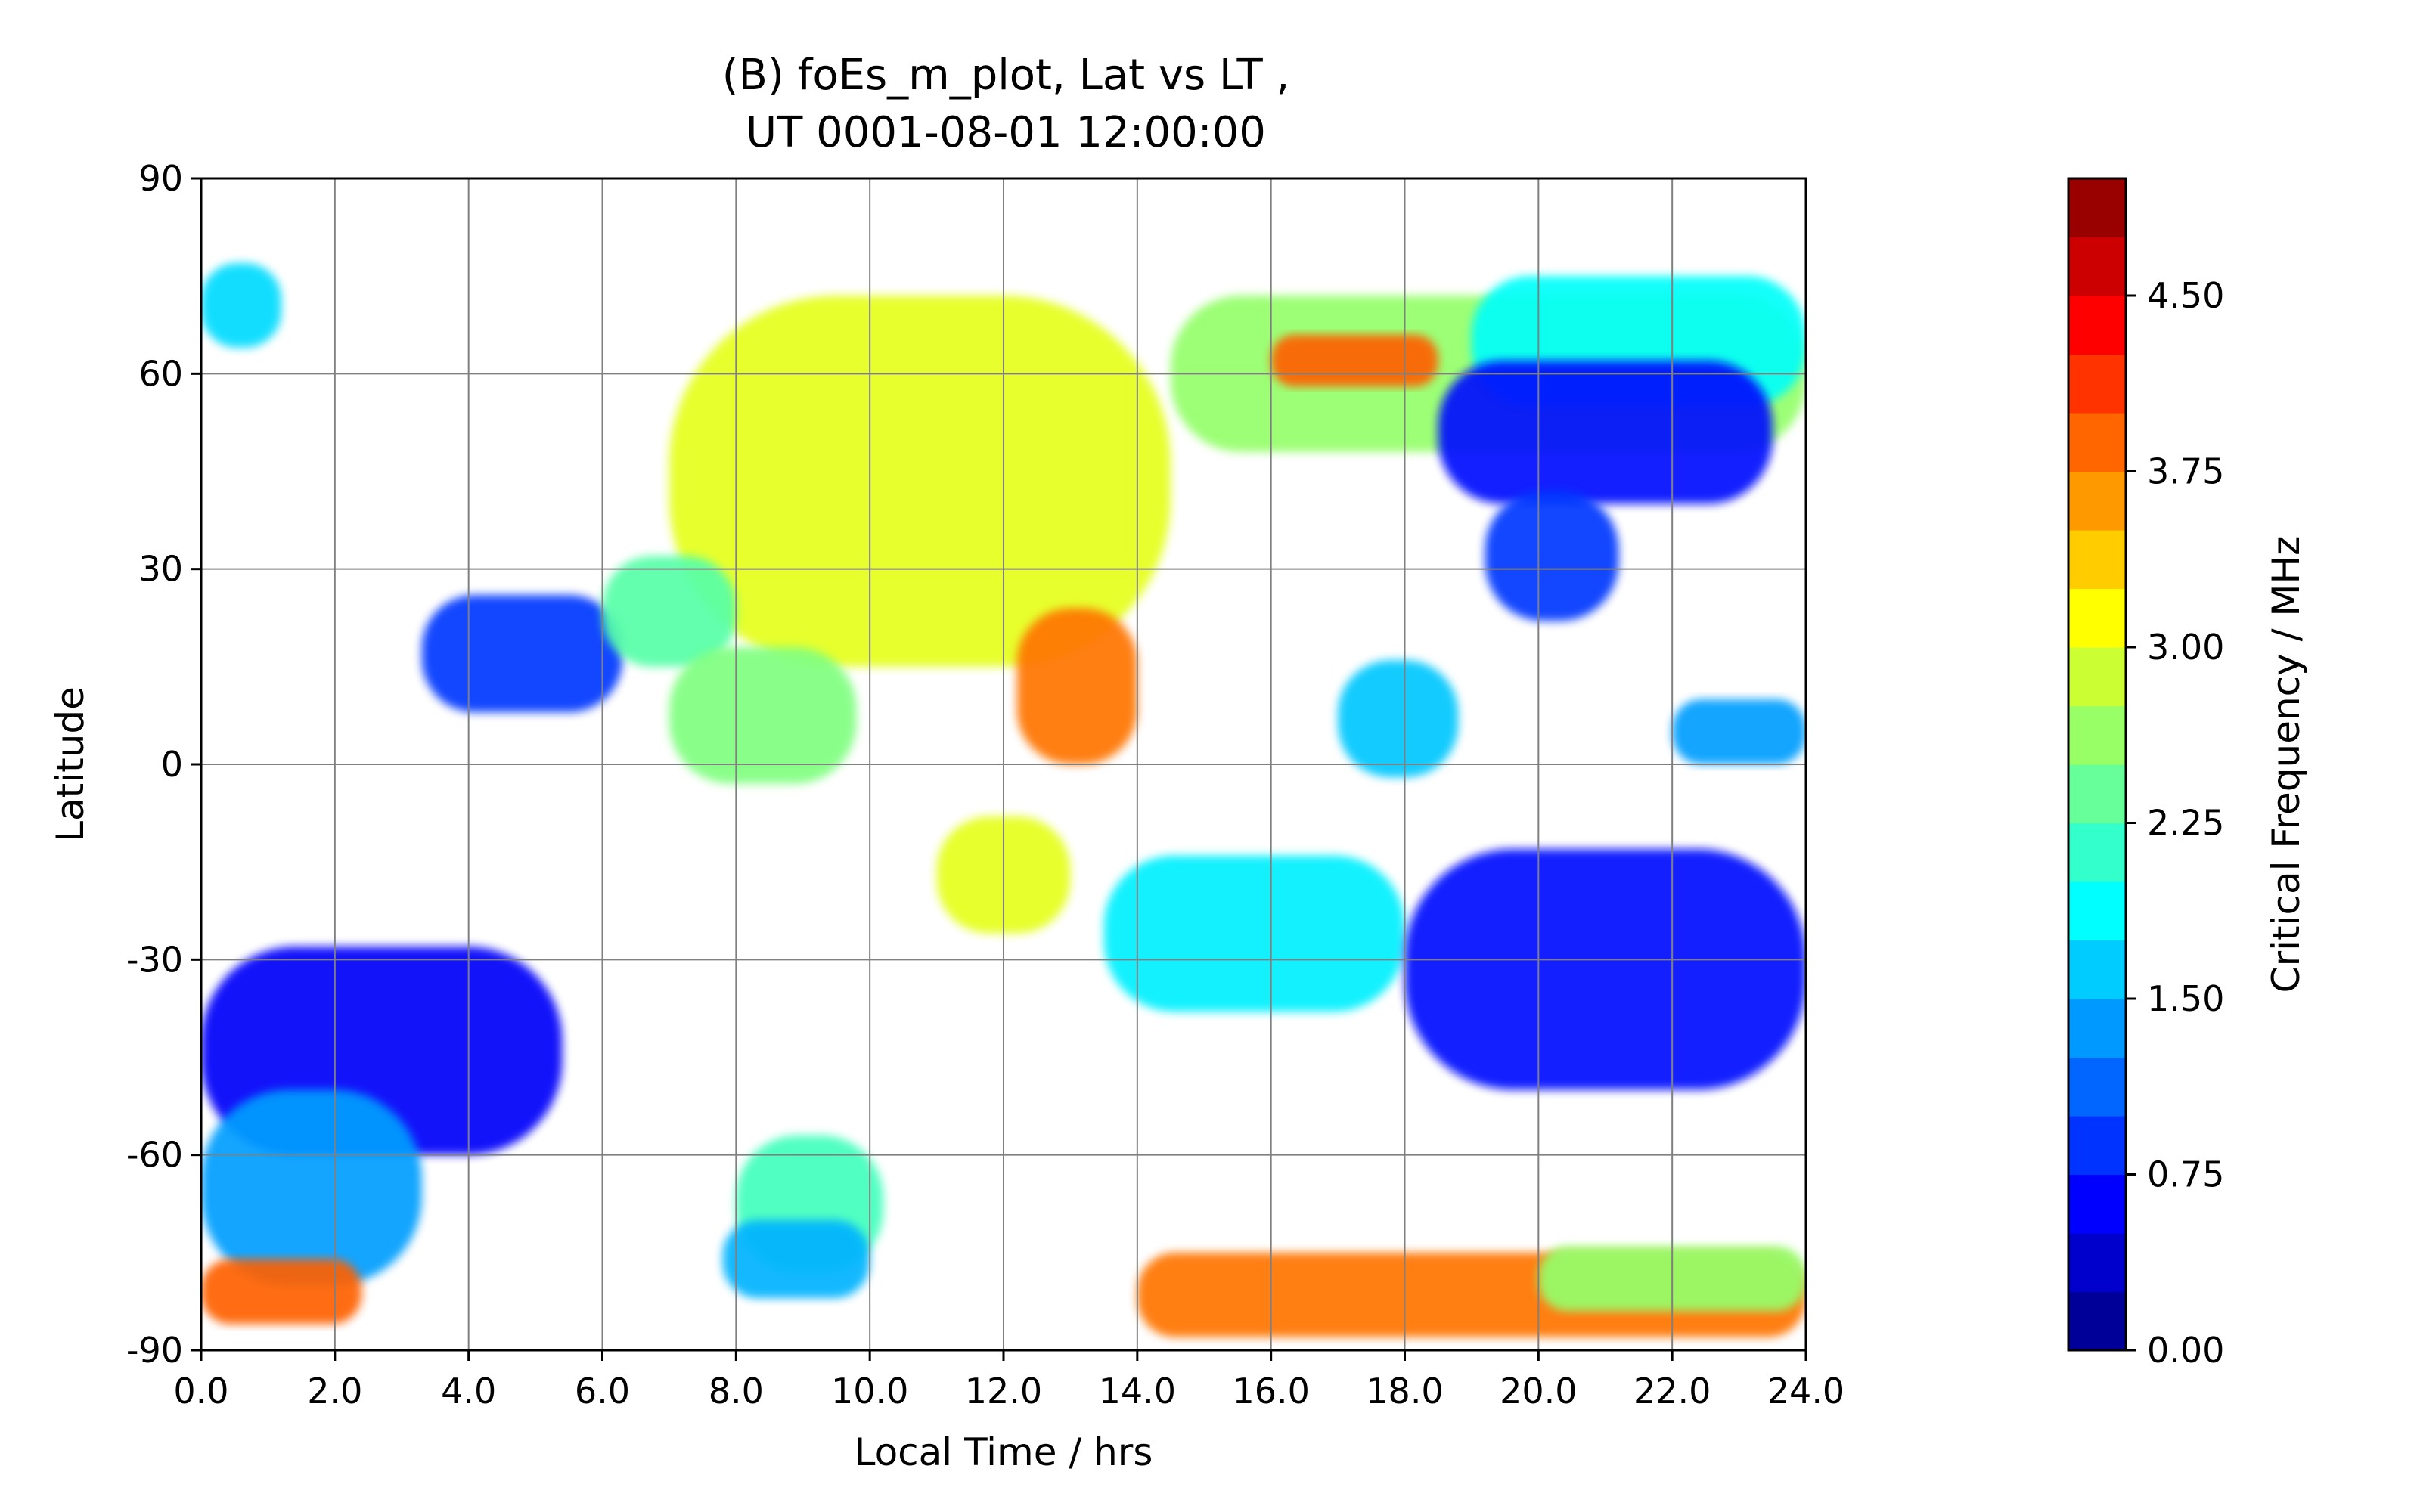 Image resolution: width=2420 pixels, height=1512 pixels. I want to click on colorbar-tick-label: 1.50, so click(2185, 998).